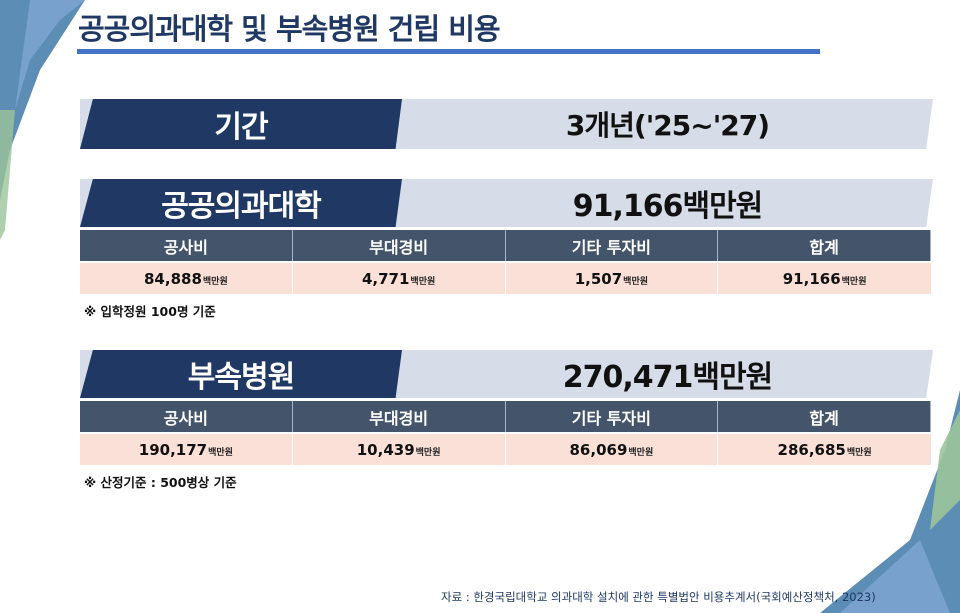 This screenshot has width=960, height=613. I want to click on hospital-band: 부속병원 270,471백만원, so click(506, 374).